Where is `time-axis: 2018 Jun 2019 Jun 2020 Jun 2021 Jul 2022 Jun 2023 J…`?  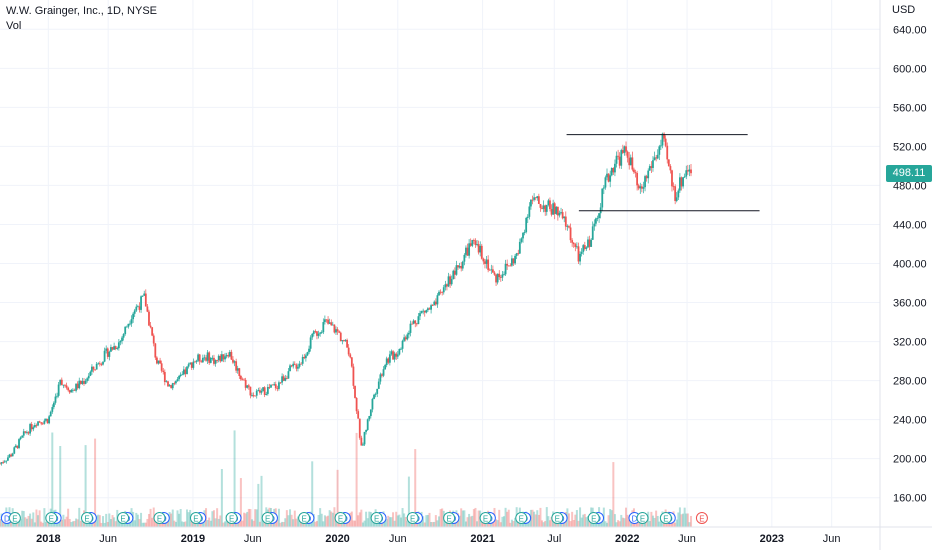 time-axis: 2018 Jun 2019 Jun 2020 Jun 2021 Jul 2022 Jun 2023 J… is located at coordinates (466, 535).